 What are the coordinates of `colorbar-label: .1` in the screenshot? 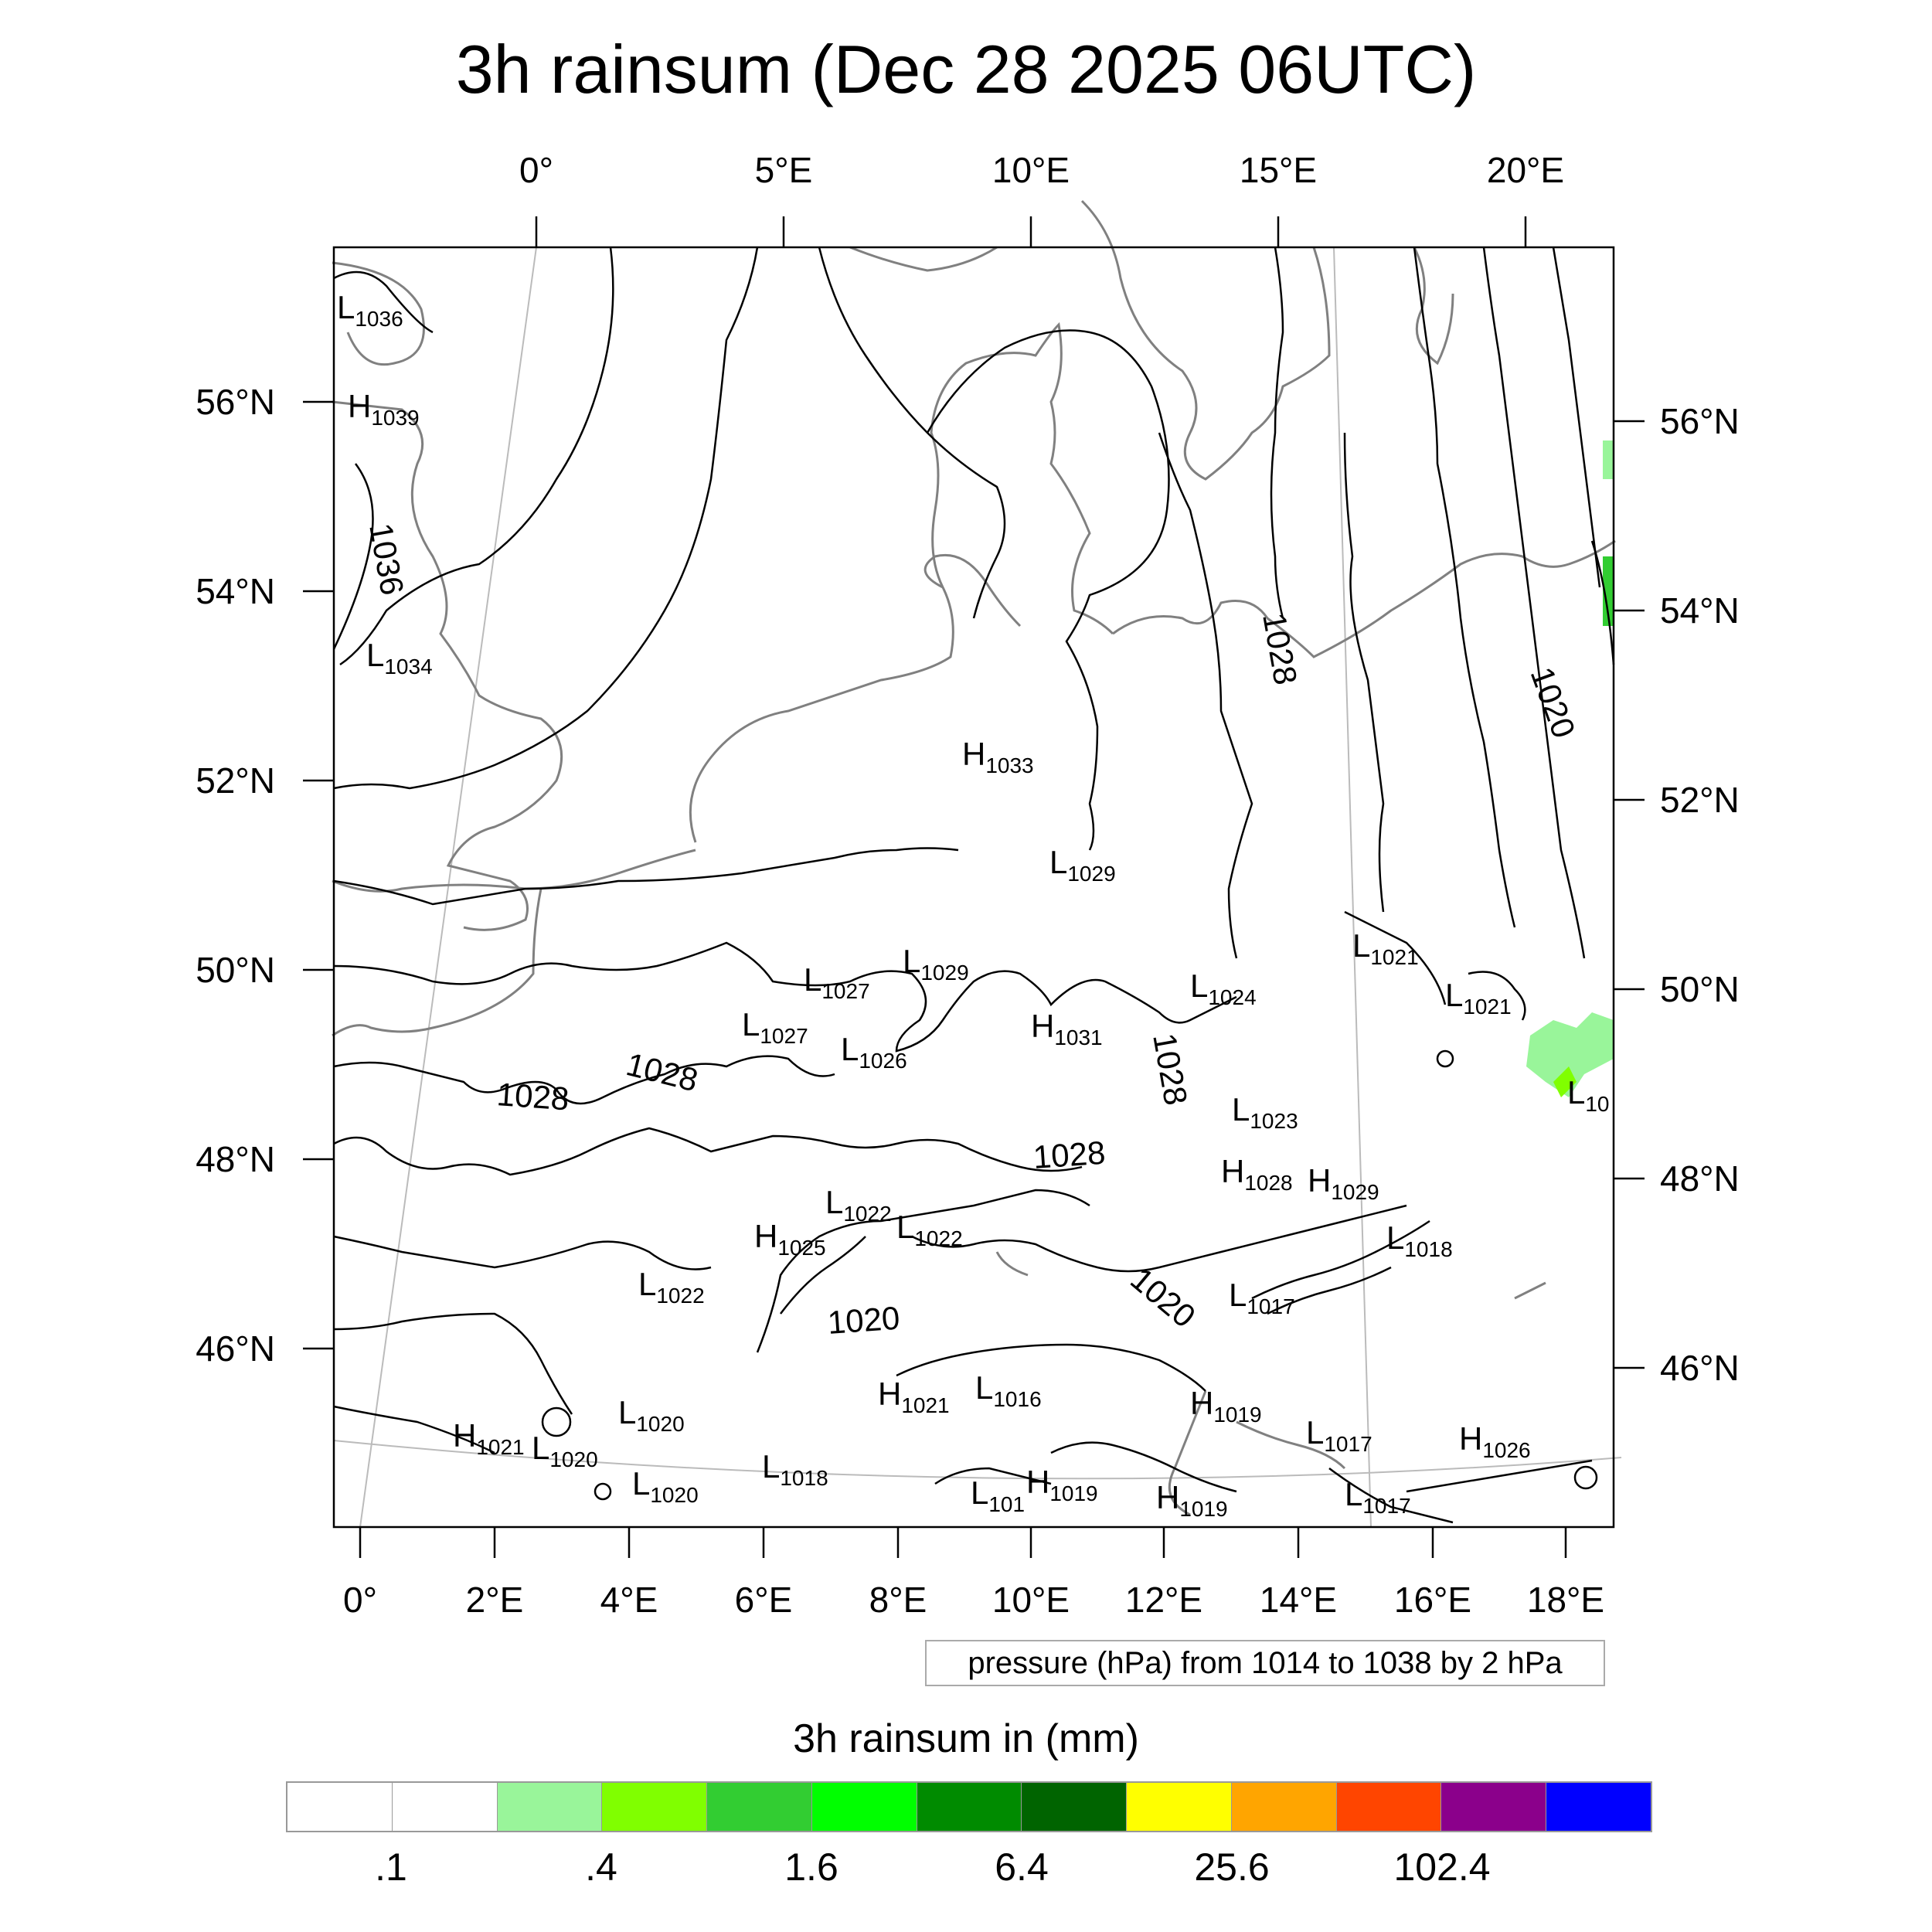 It's located at (391, 1867).